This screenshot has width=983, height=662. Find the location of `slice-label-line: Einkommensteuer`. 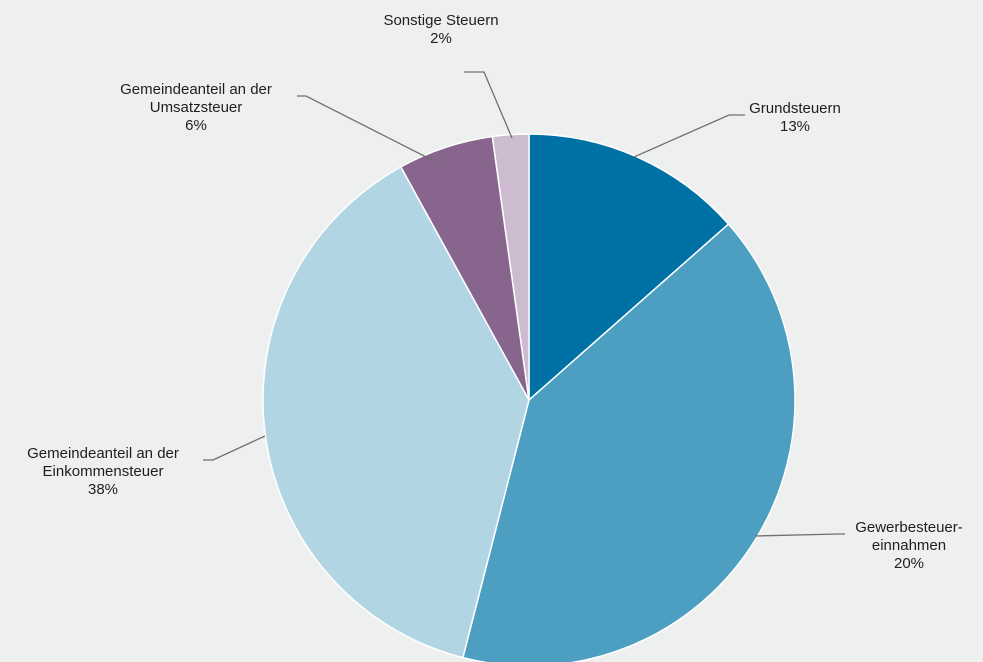

slice-label-line: Einkommensteuer is located at coordinates (103, 471).